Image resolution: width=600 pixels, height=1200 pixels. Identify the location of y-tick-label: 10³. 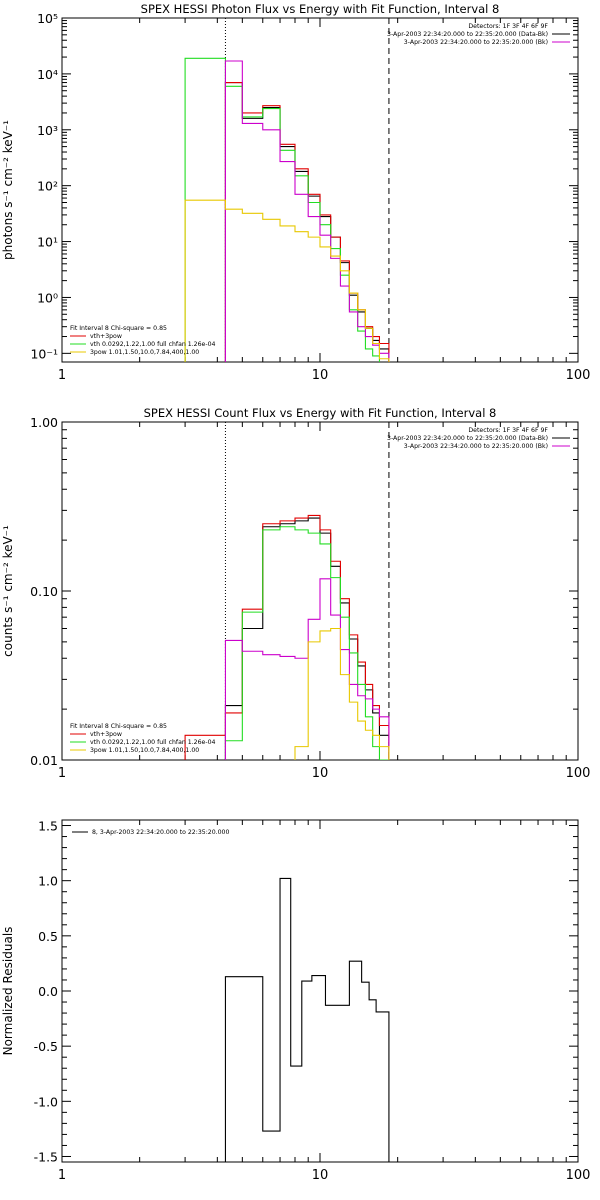
(47, 130).